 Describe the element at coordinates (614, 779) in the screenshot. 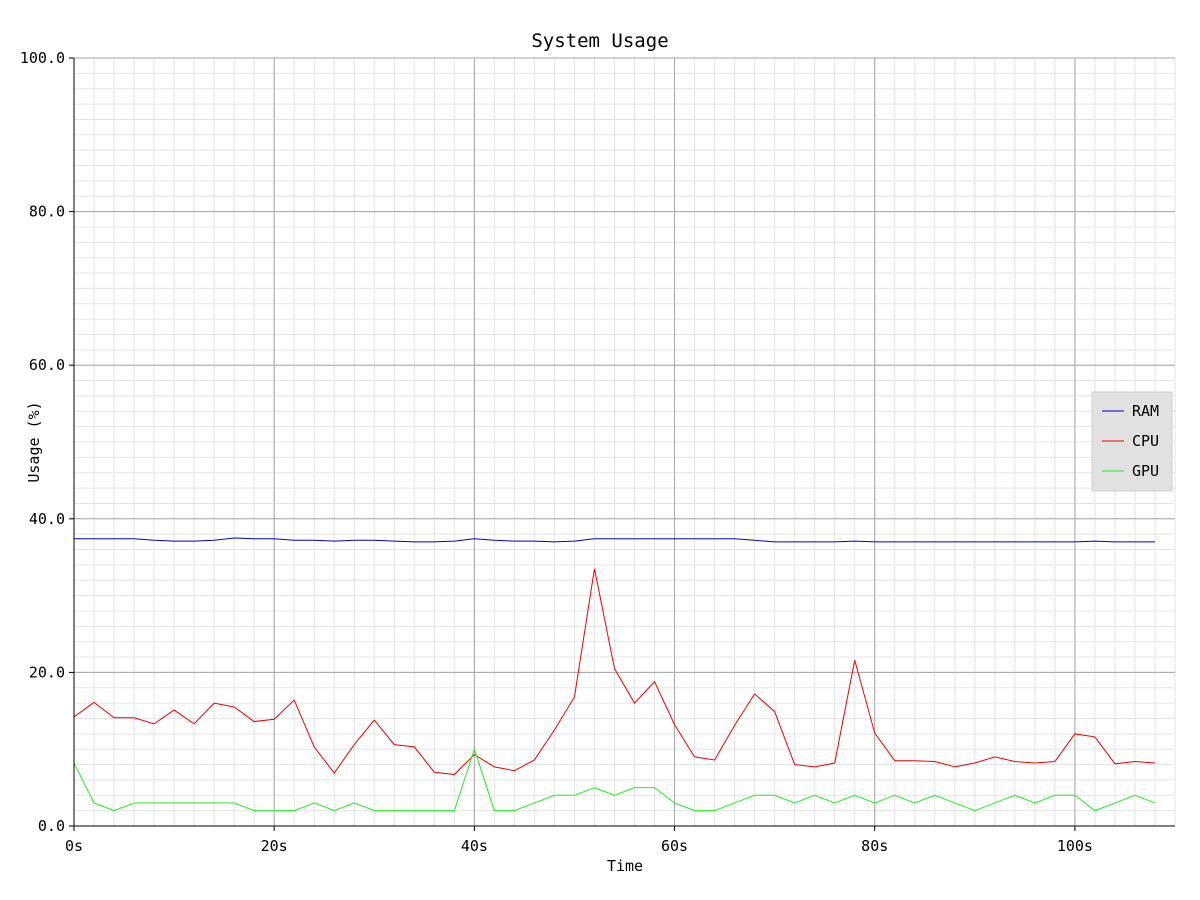

I see `series-line-gpu` at that location.